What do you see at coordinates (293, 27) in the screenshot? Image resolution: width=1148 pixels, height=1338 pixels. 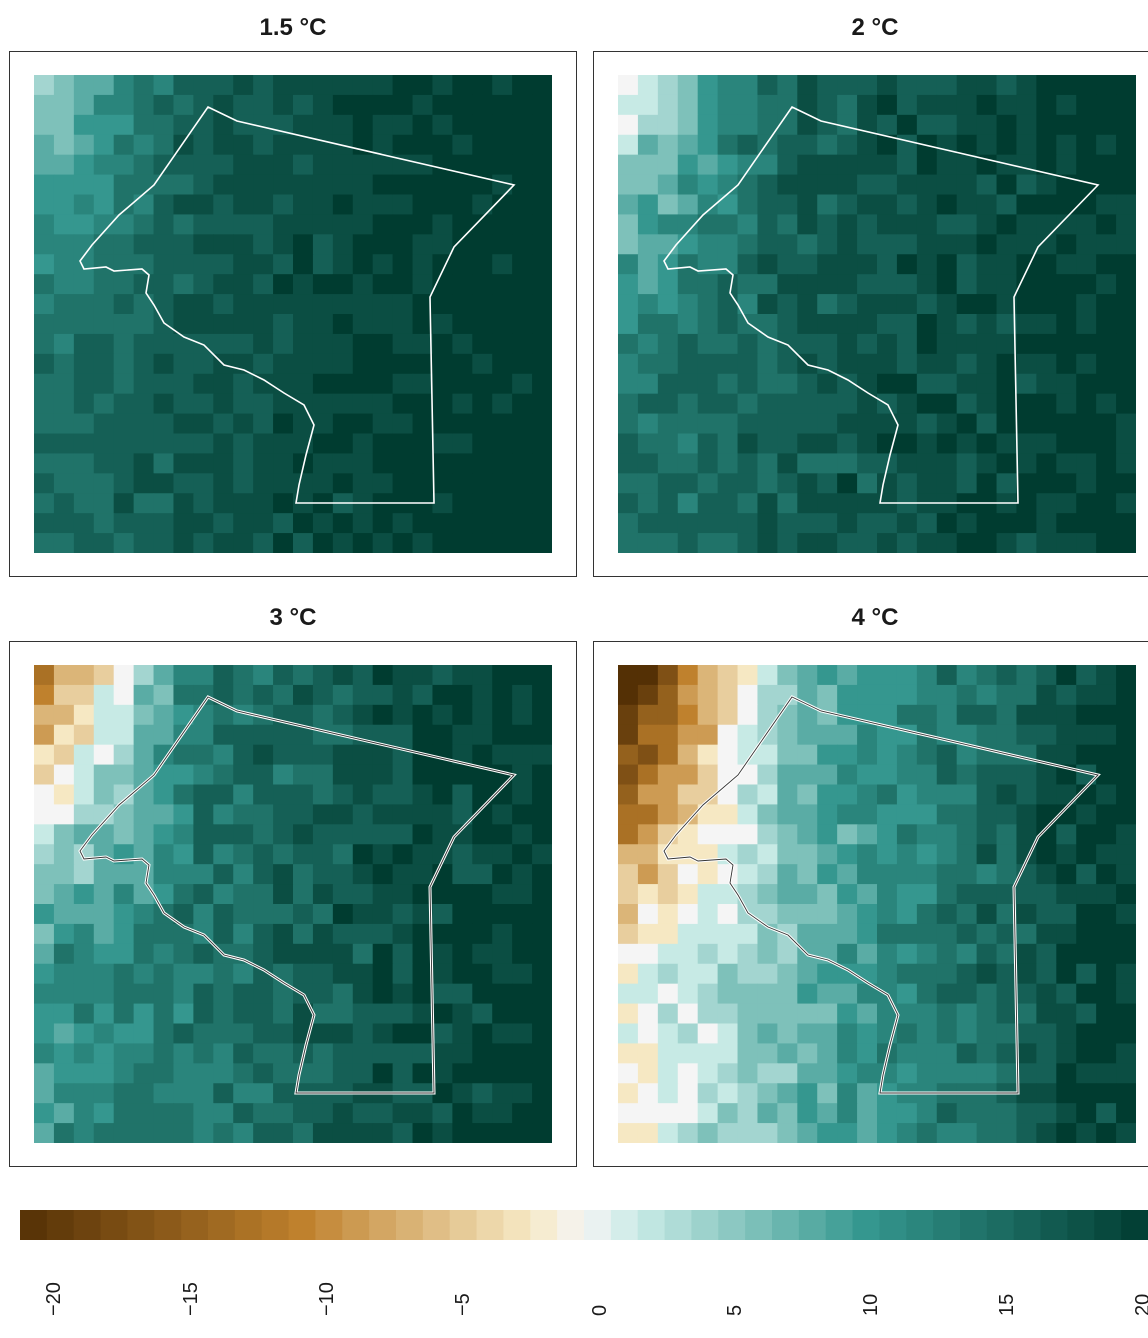 I see `panel-title-1-5c: 1.5 °C` at bounding box center [293, 27].